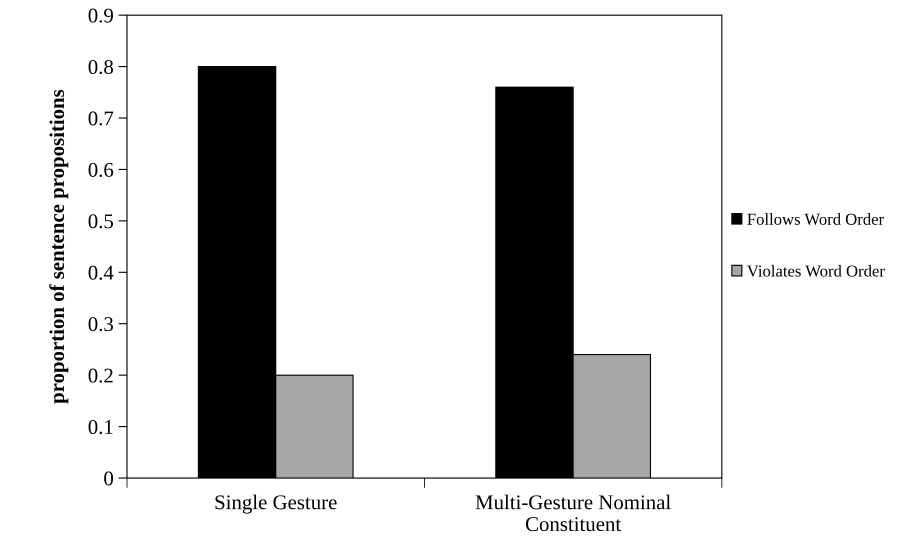  What do you see at coordinates (101, 221) in the screenshot?
I see `y-tick-label: 0.5` at bounding box center [101, 221].